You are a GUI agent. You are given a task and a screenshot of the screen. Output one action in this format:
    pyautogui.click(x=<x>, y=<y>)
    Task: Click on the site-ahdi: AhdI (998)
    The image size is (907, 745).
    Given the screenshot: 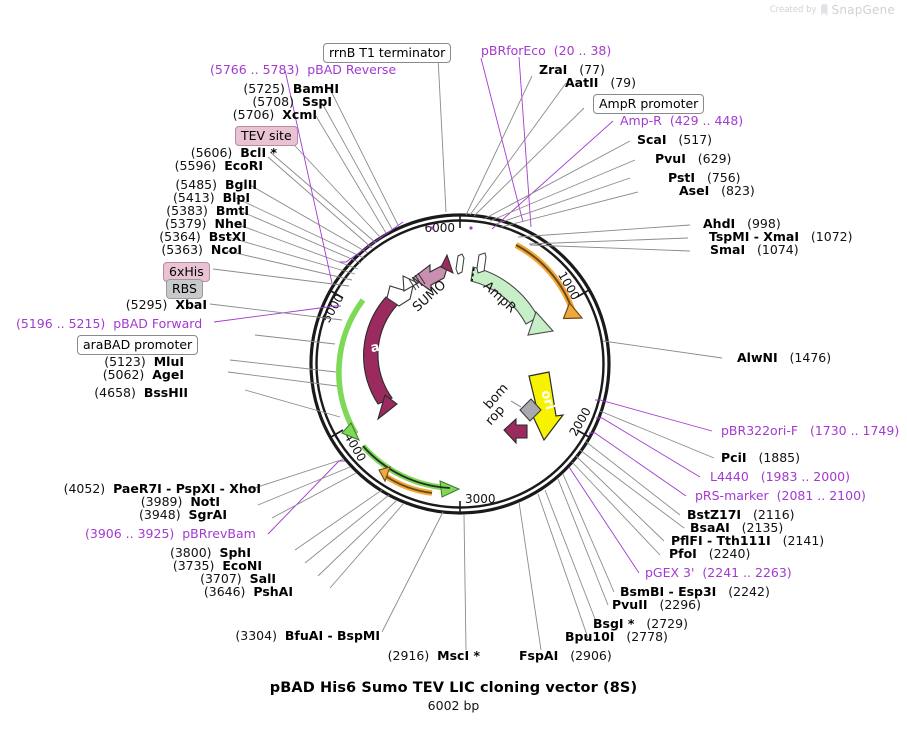 What is the action you would take?
    pyautogui.click(x=742, y=223)
    